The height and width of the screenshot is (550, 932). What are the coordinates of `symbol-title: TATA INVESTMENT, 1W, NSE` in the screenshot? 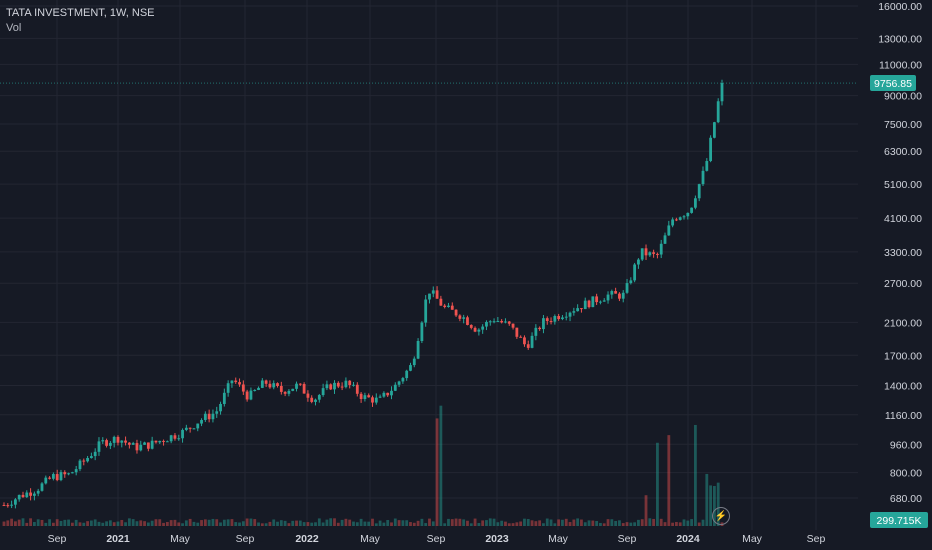 It's located at (80, 13).